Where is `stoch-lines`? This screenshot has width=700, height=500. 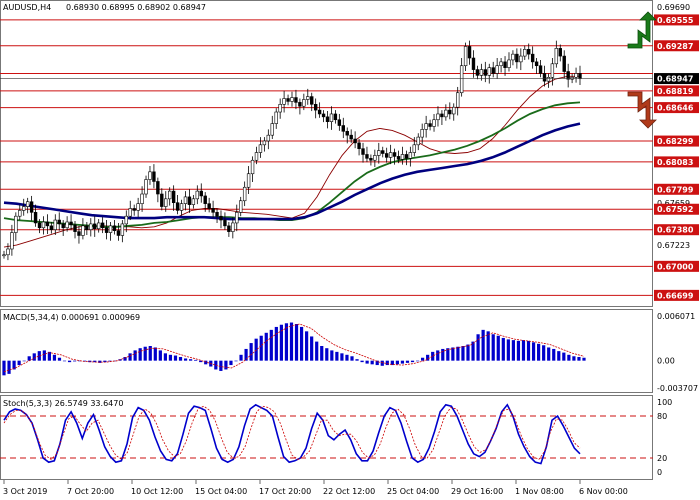
stoch-lines is located at coordinates (292, 434).